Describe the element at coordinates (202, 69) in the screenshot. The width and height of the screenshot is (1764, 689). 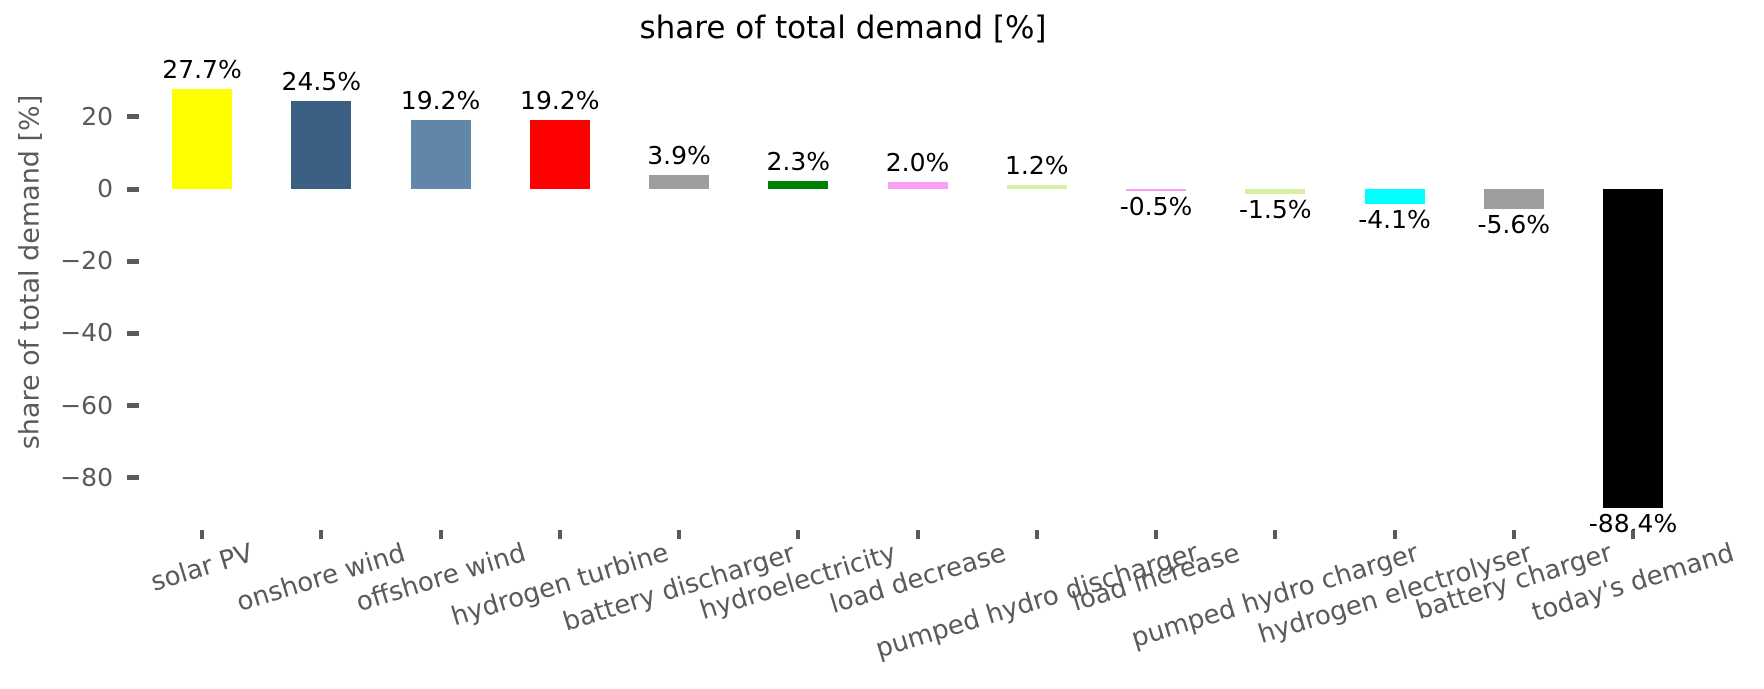
I see `bar-value-label: 27.7%` at that location.